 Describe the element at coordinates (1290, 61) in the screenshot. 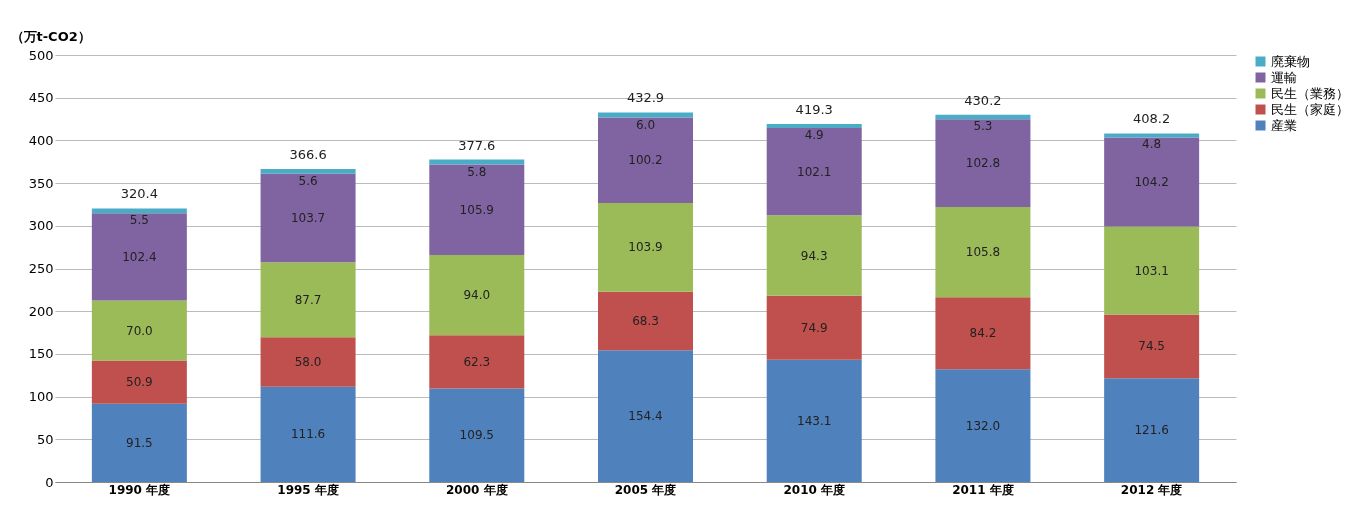

I see `legend-label: 廃棄物` at that location.